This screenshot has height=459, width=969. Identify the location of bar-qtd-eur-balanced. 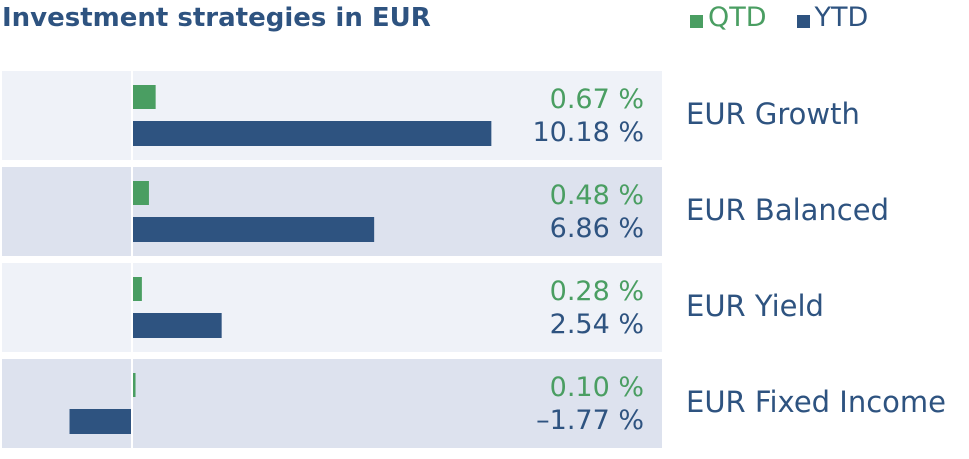
(140, 193).